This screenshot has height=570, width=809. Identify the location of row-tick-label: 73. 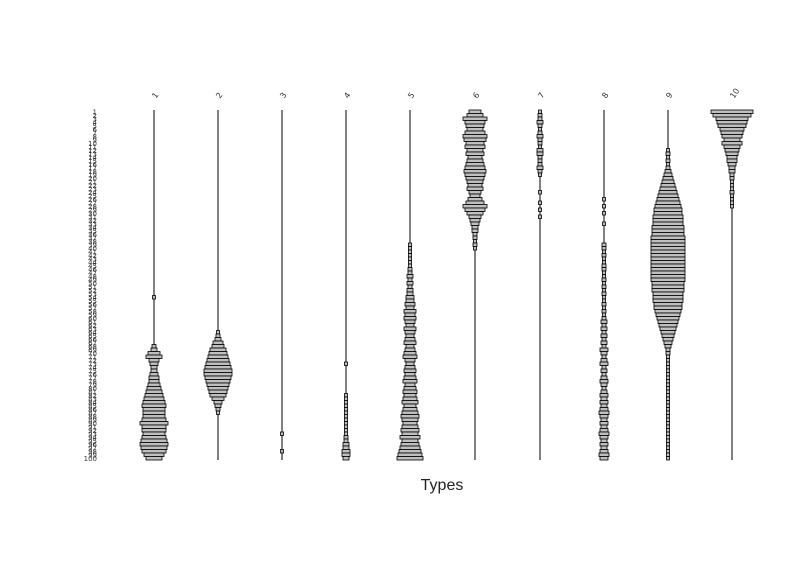
(92, 364).